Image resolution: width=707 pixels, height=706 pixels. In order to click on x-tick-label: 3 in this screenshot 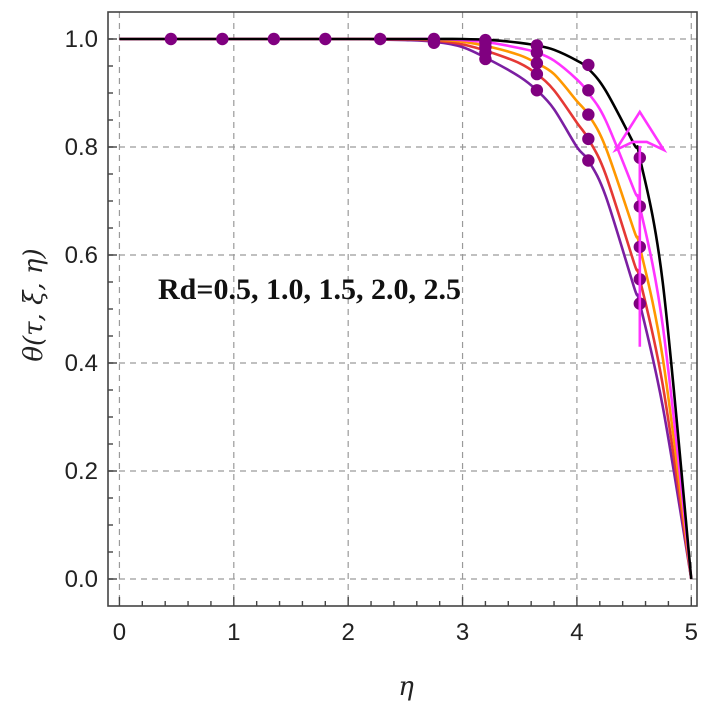, I will do `click(462, 632)`.